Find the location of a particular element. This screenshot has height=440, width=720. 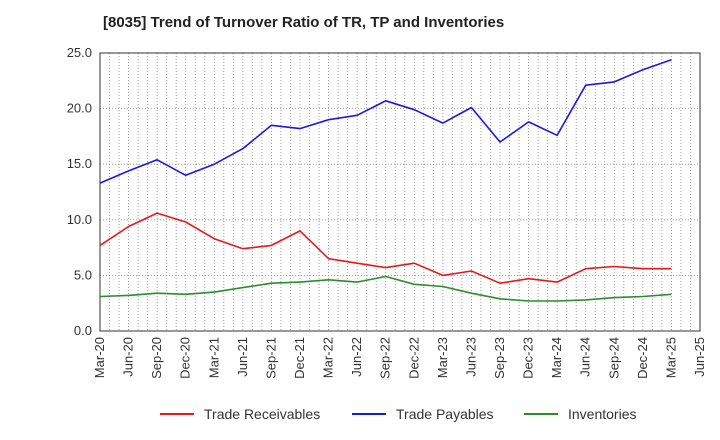

x-tick-label: Jun-21 is located at coordinates (242, 357).